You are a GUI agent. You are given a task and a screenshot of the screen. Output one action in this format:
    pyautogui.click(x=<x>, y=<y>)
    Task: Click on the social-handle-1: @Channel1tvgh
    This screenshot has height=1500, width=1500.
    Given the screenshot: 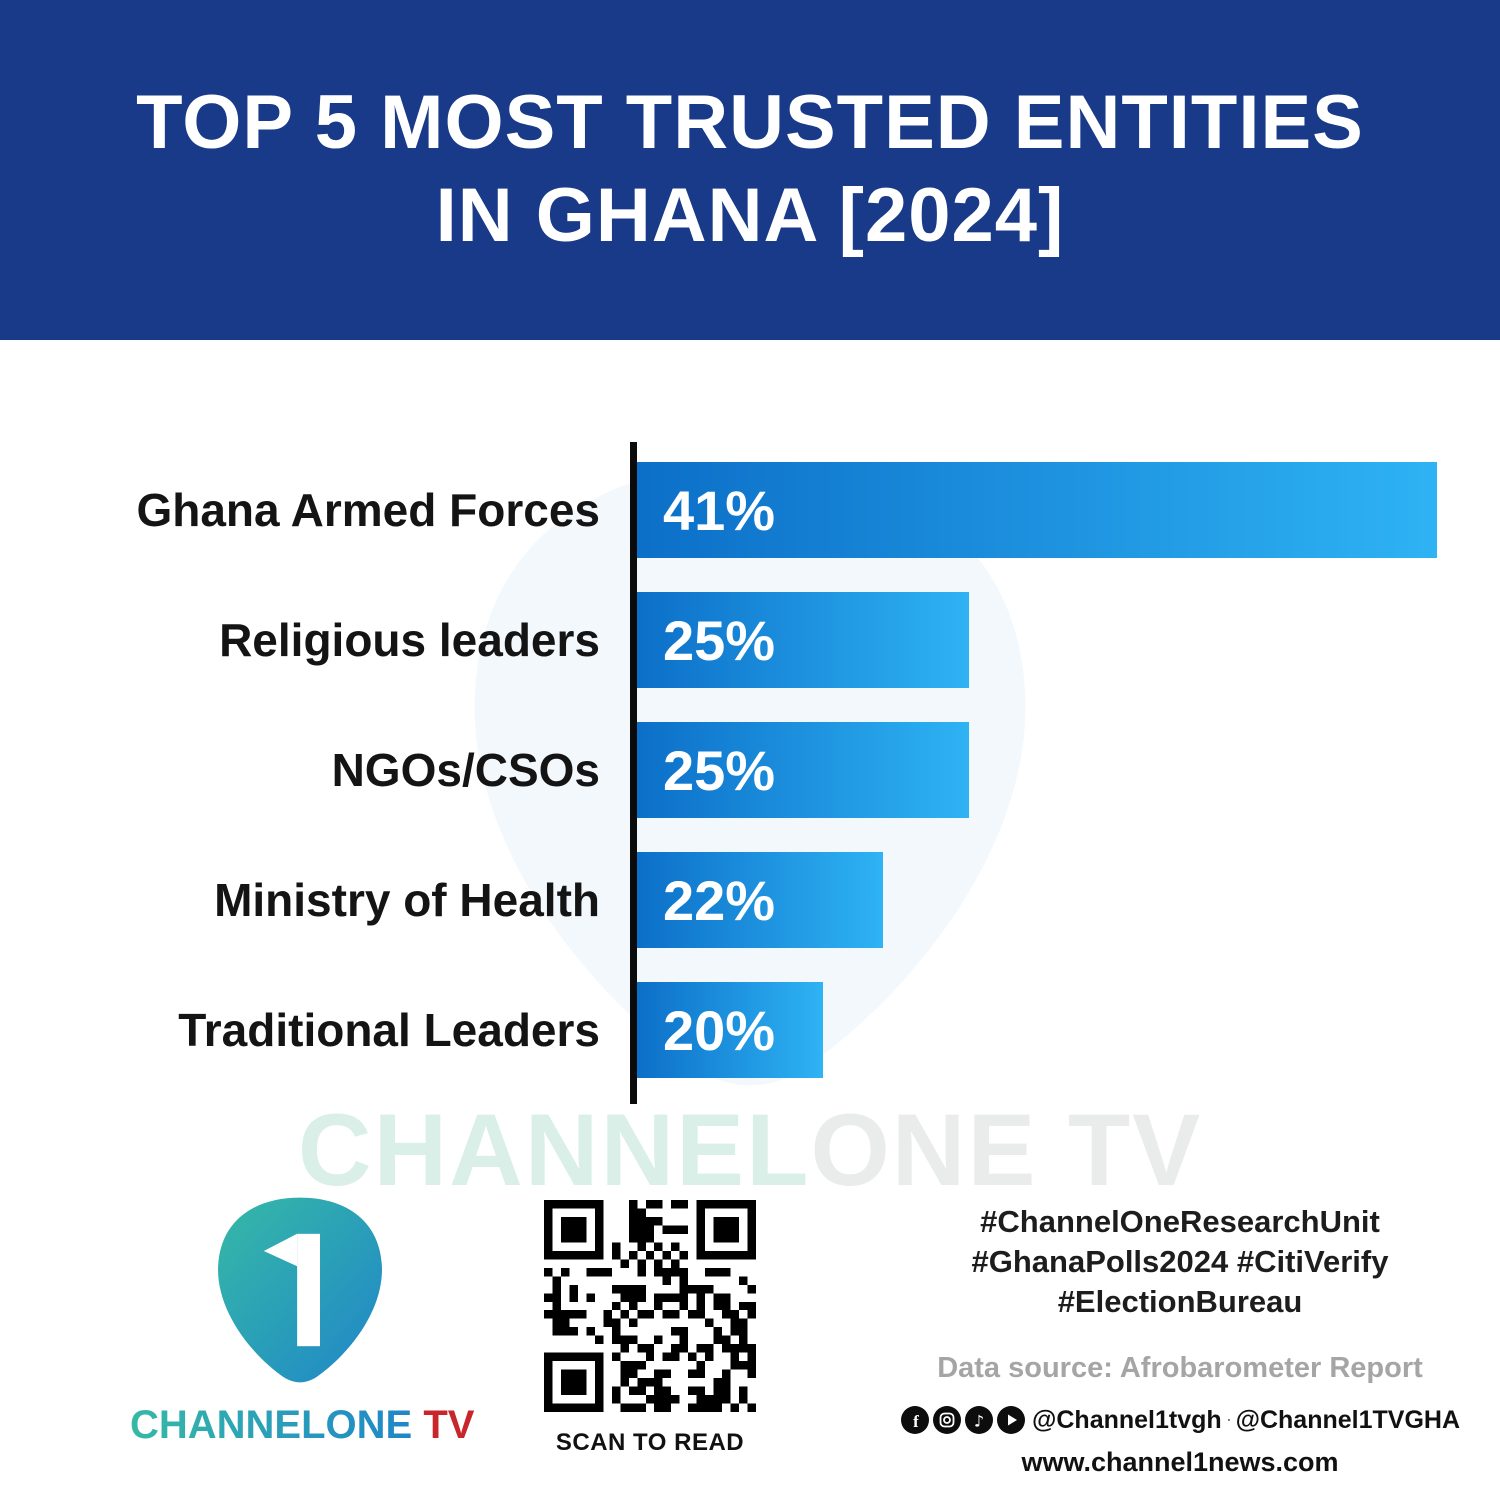 What is the action you would take?
    pyautogui.click(x=1127, y=1419)
    